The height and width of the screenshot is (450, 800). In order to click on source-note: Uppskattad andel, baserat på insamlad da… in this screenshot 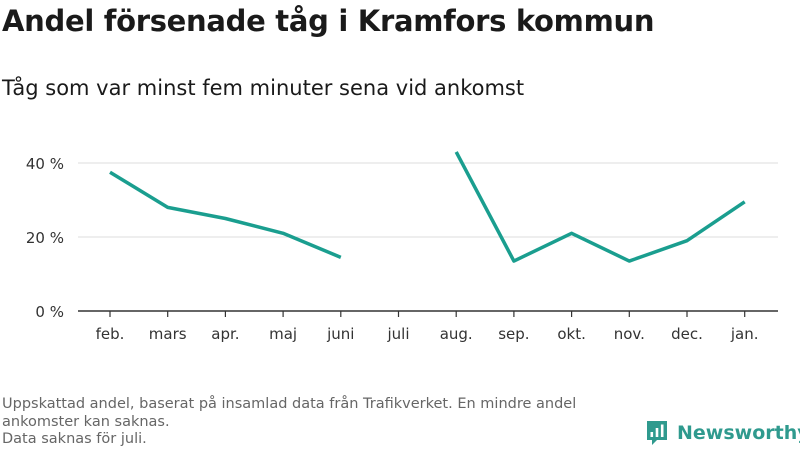, I will do `click(322, 422)`.